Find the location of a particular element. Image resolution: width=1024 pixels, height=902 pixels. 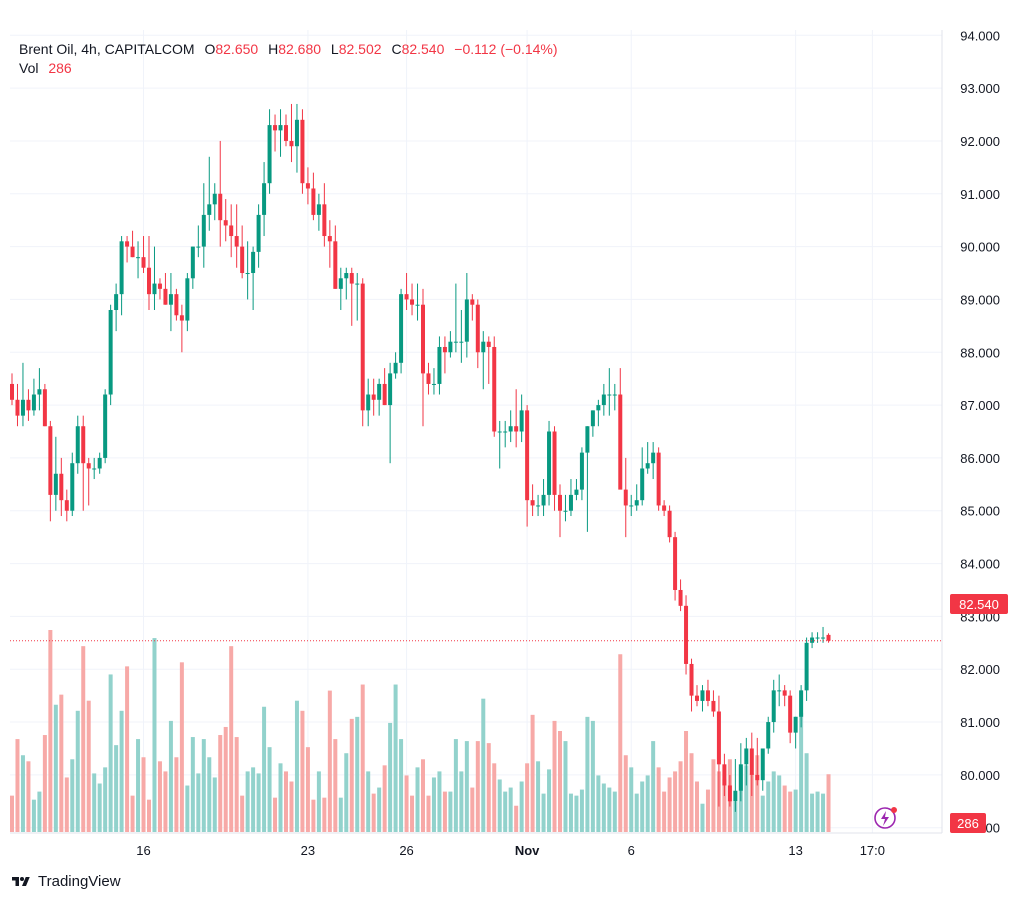

legend-low-value: 82.502 is located at coordinates (360, 49).